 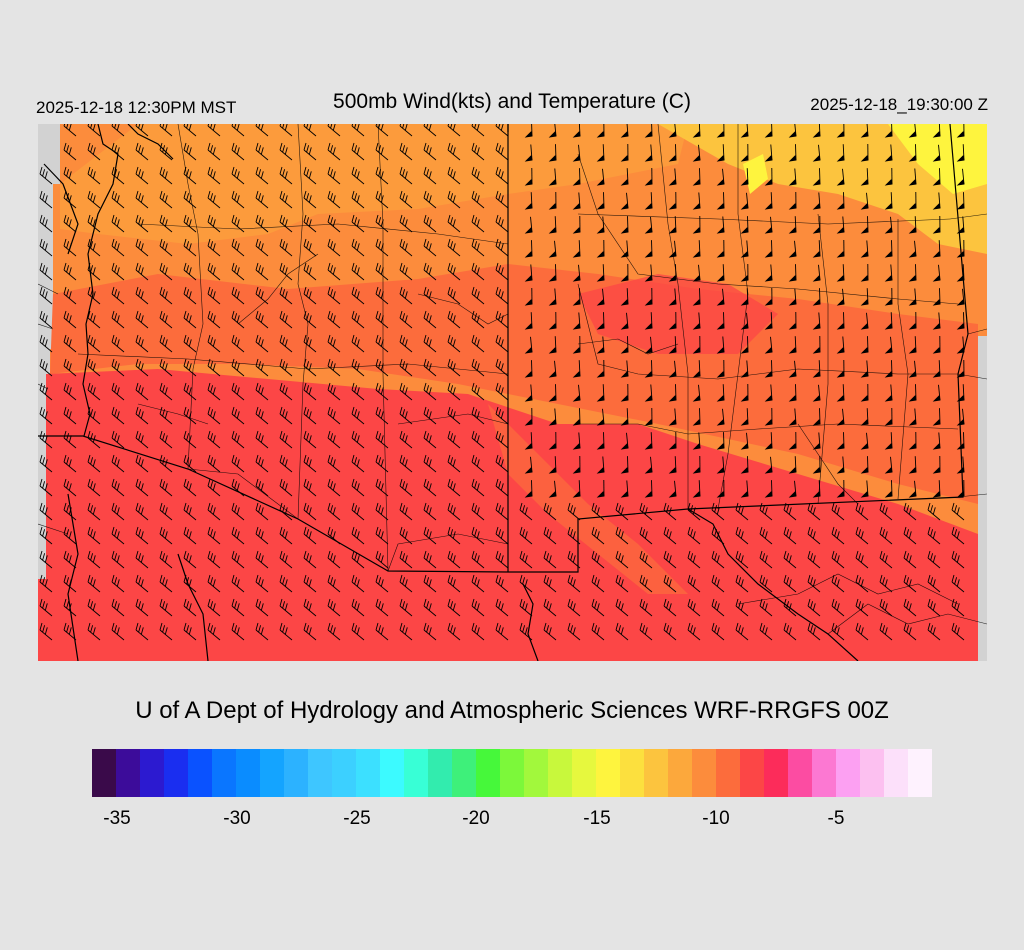 I want to click on valid-time-utc: 2025-12-18_19:30:00 Z, so click(x=899, y=104).